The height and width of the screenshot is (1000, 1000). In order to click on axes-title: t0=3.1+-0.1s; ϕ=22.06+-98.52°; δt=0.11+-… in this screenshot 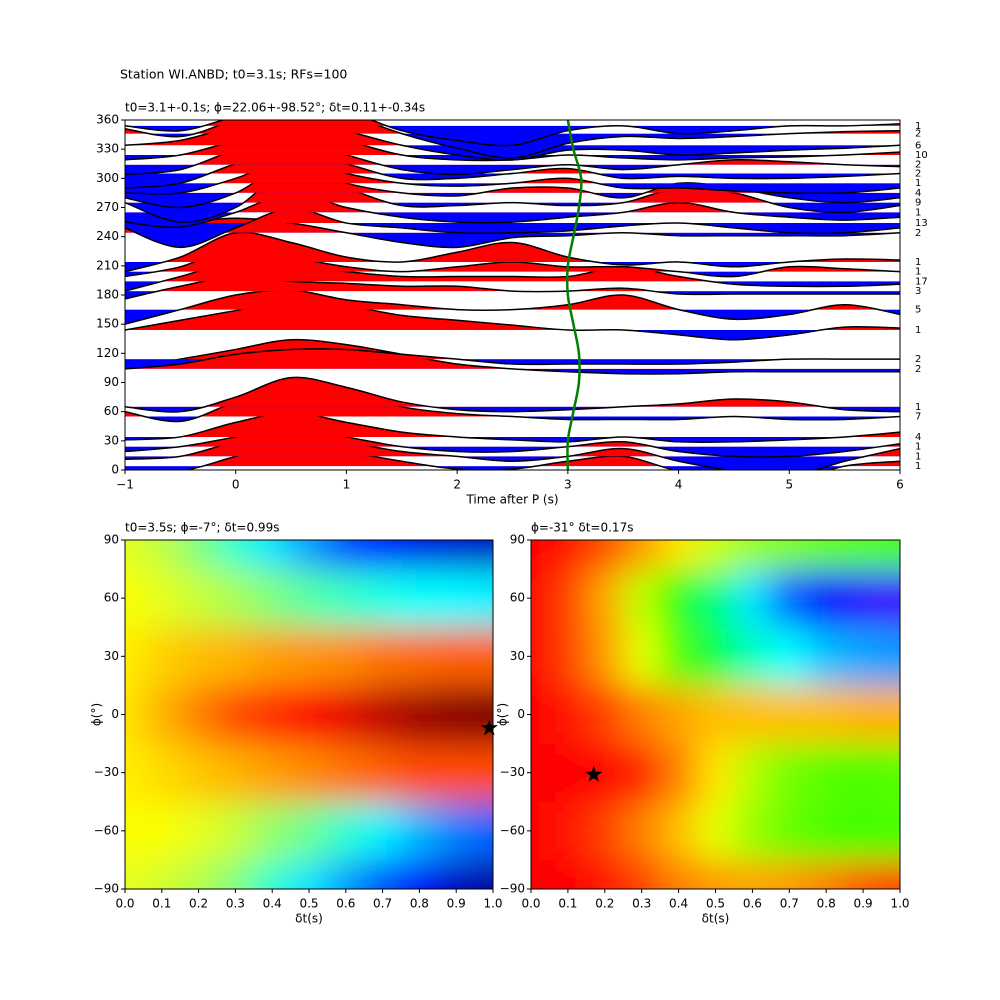, I will do `click(275, 108)`.